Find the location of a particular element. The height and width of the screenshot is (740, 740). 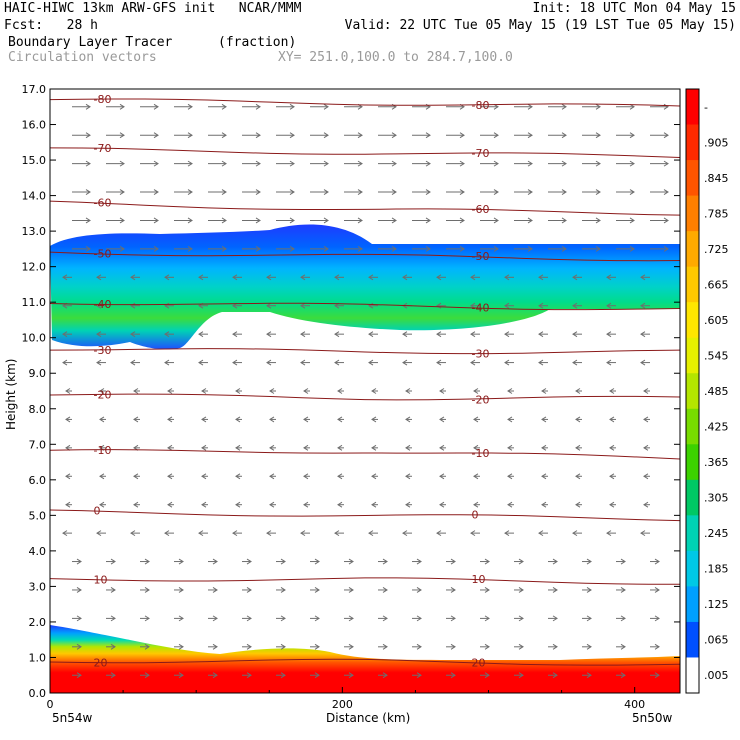

field-units: (fraction) is located at coordinates (257, 42).